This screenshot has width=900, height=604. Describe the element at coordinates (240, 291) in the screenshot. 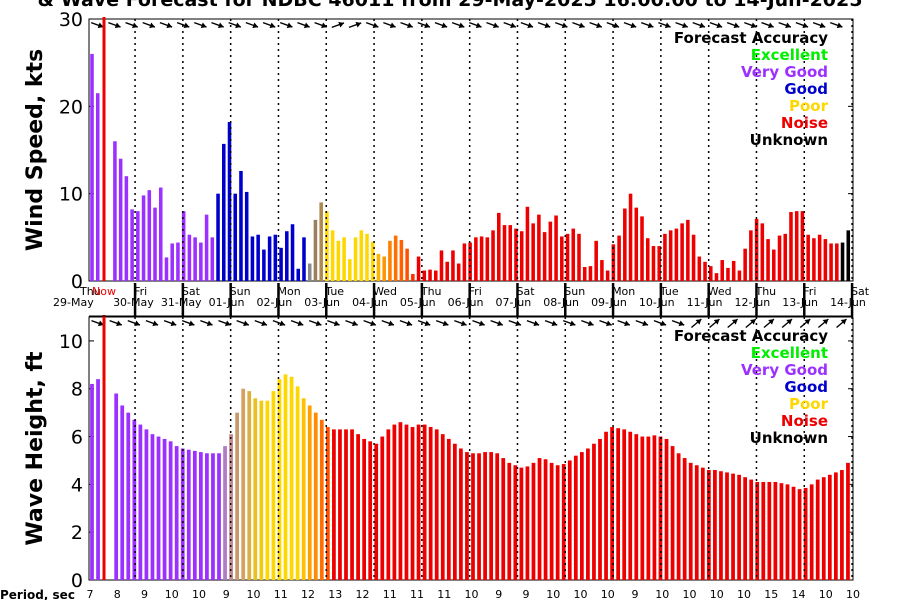

I see `day-name-label: Sun` at that location.